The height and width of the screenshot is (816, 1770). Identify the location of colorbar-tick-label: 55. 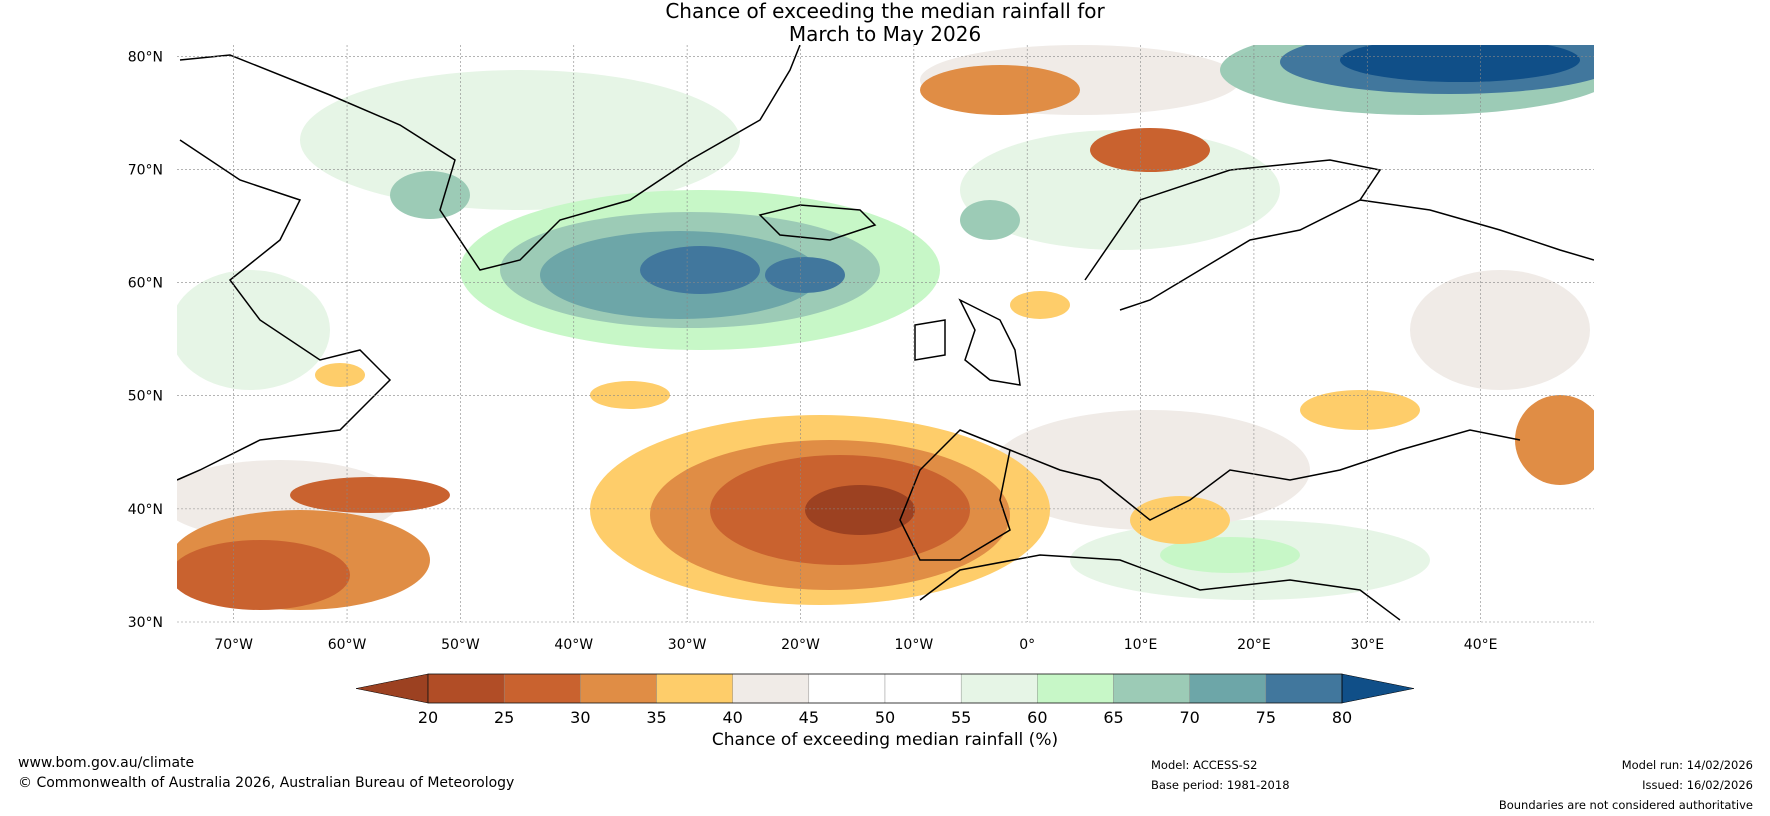
(961, 717).